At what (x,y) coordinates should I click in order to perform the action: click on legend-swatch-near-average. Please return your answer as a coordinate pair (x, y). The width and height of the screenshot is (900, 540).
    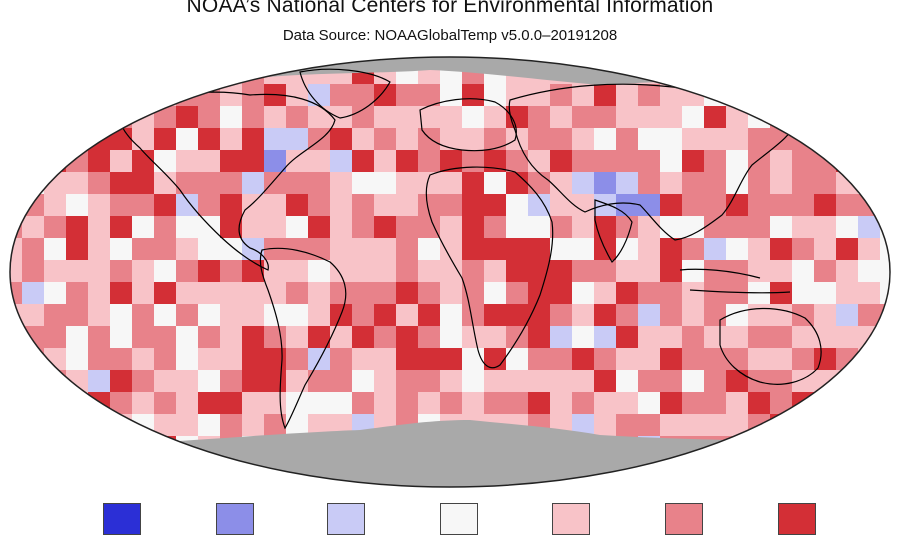
    Looking at the image, I should click on (459, 519).